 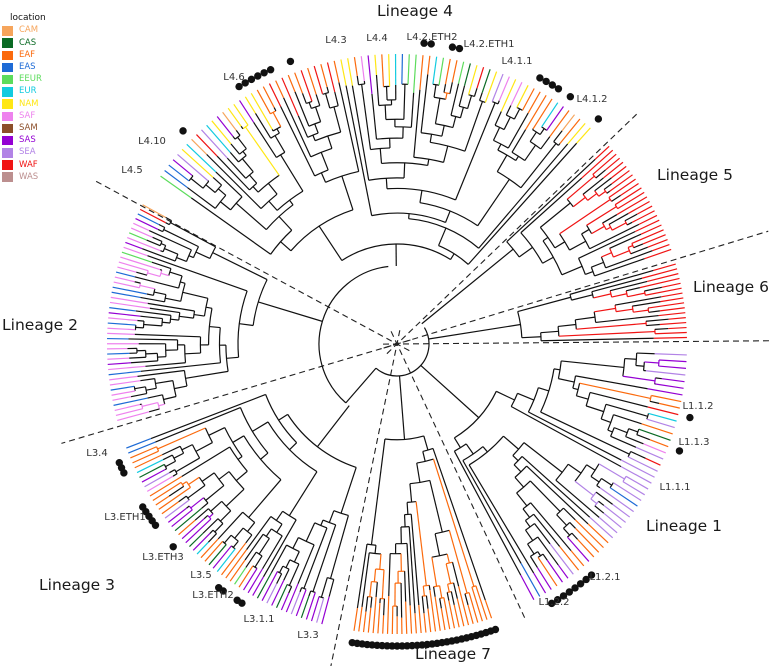 I want to click on legend-item-label: EEUR, so click(x=30, y=79).